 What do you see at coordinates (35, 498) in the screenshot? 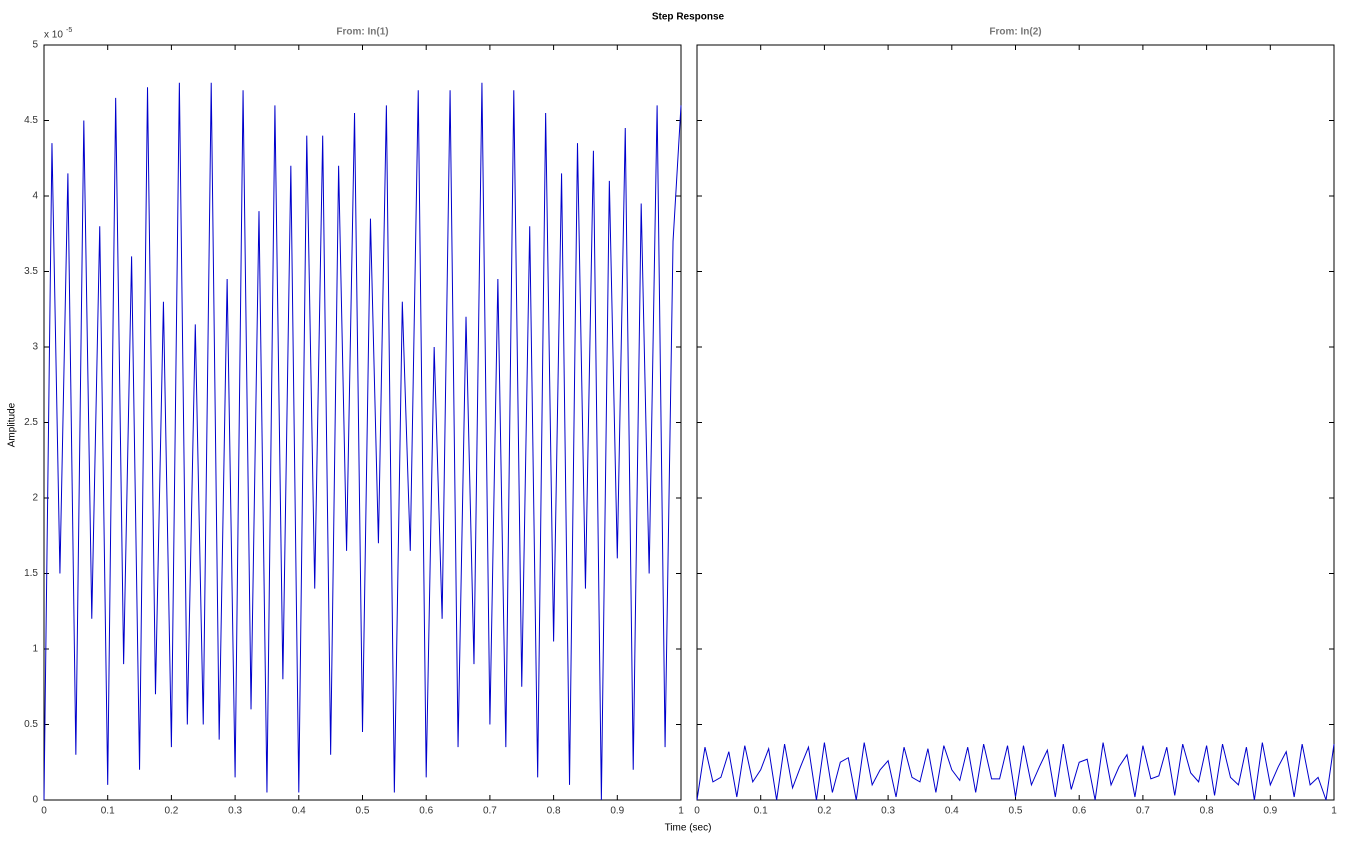
I see `y-tick-label: 2` at bounding box center [35, 498].